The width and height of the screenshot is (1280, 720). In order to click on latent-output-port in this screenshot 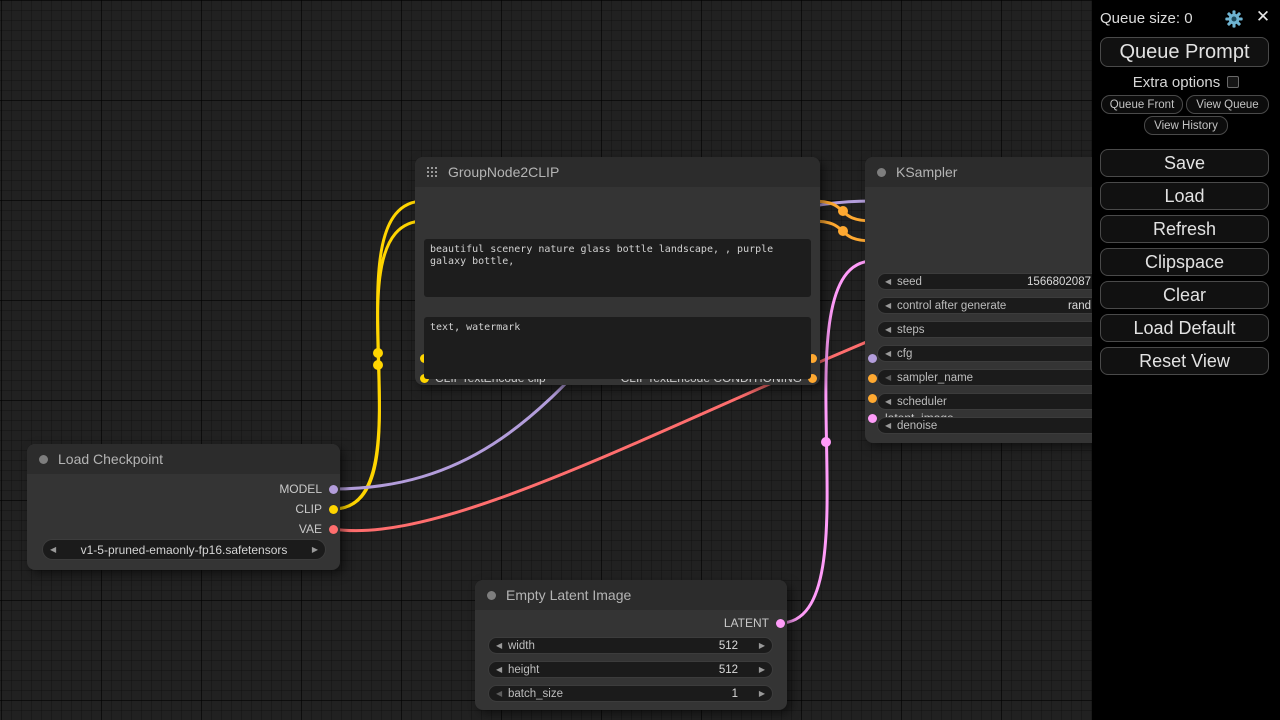, I will do `click(780, 623)`.